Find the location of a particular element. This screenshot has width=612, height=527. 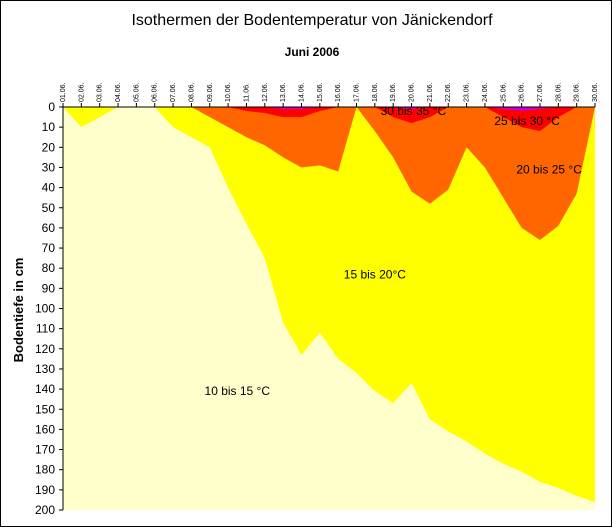

y-tick-label: 90 is located at coordinates (49, 288).